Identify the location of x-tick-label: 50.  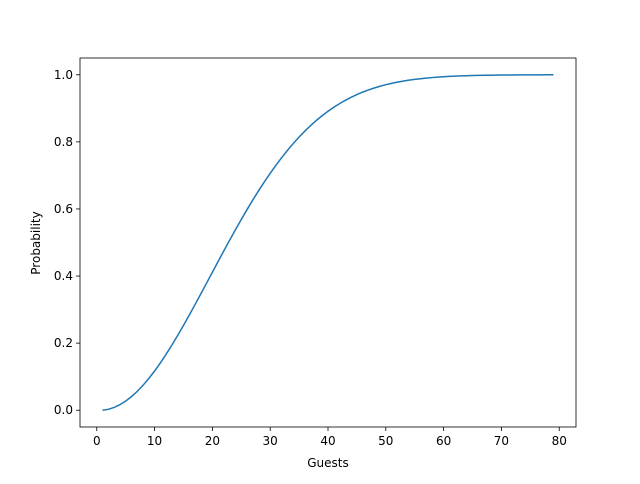
(385, 441).